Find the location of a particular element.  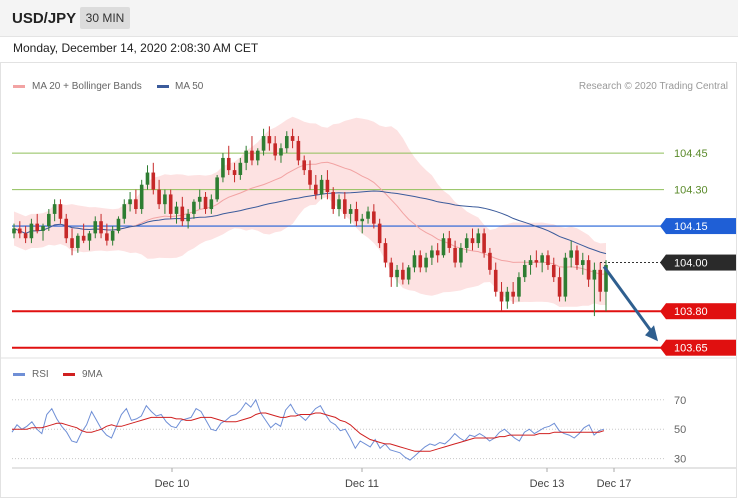

level-label: 103.80 is located at coordinates (691, 312).